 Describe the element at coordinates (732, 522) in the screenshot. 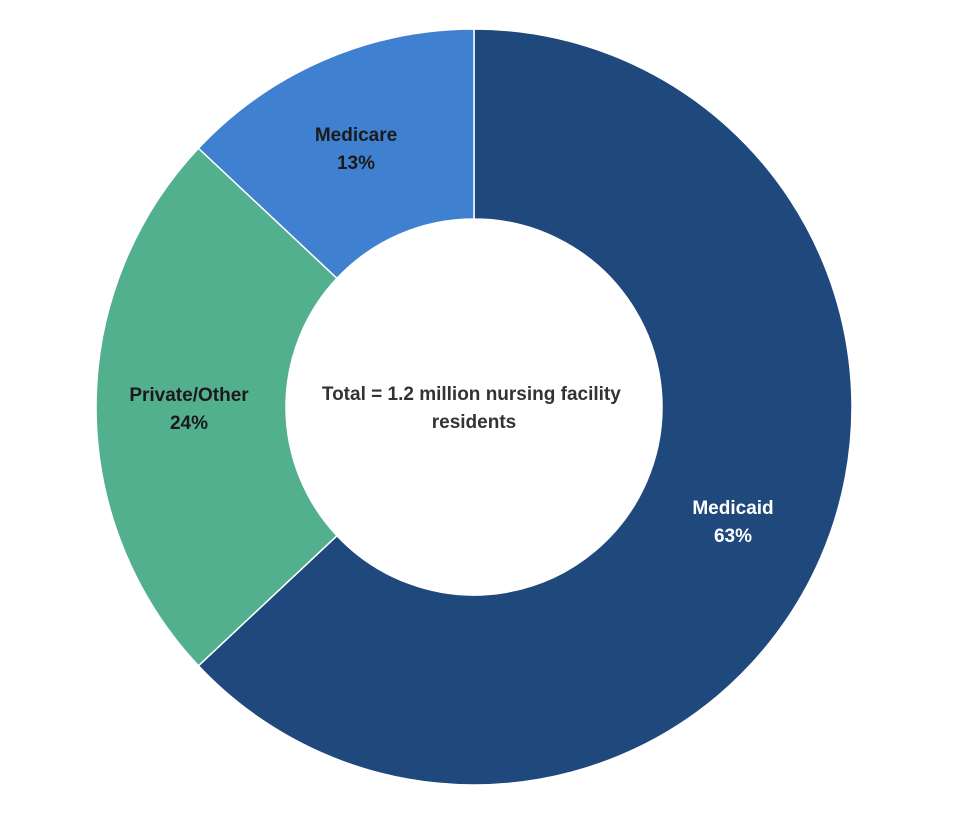

I see `slice-label-medicaid: Medicaid 63%` at that location.